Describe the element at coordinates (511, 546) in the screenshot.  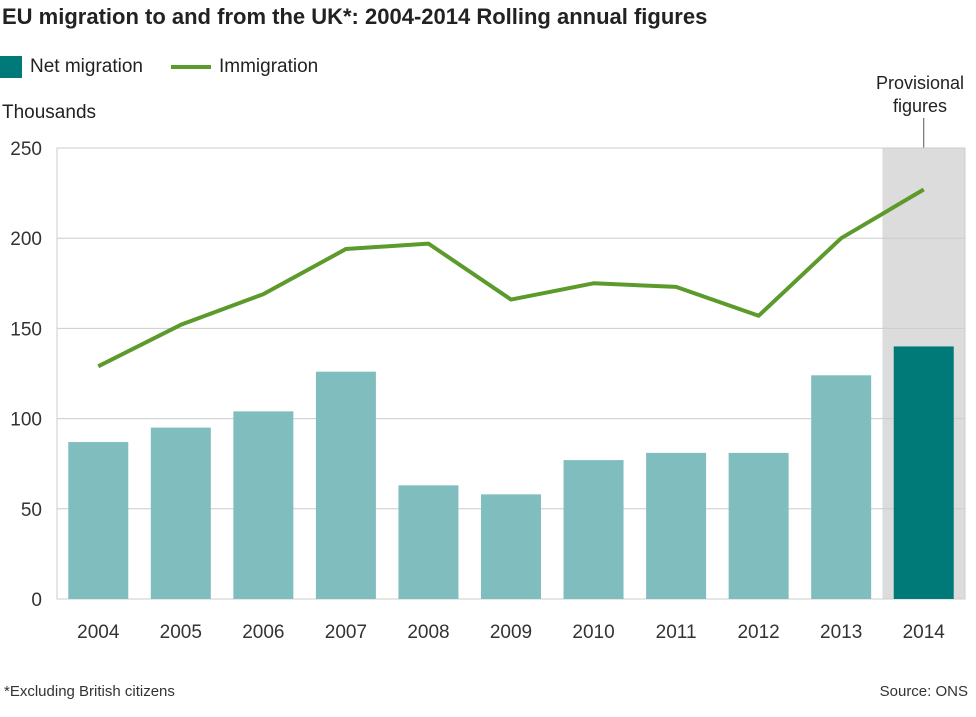
I see `bar-2009` at that location.